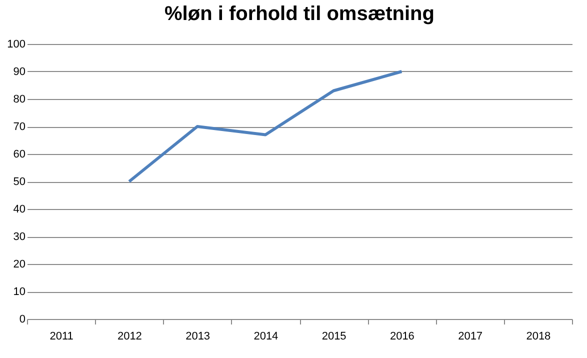  Describe the element at coordinates (402, 336) in the screenshot. I see `x-tick-label: 2016` at that location.